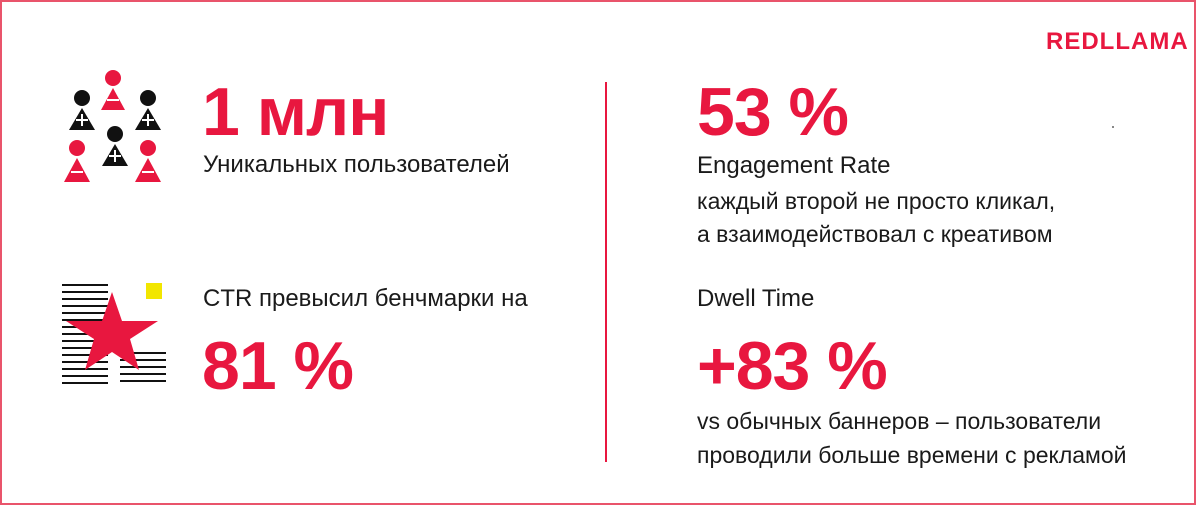 This screenshot has height=509, width=1200. What do you see at coordinates (876, 201) in the screenshot?
I see `engagement-desc-line1: каждый второй не просто кликал,` at bounding box center [876, 201].